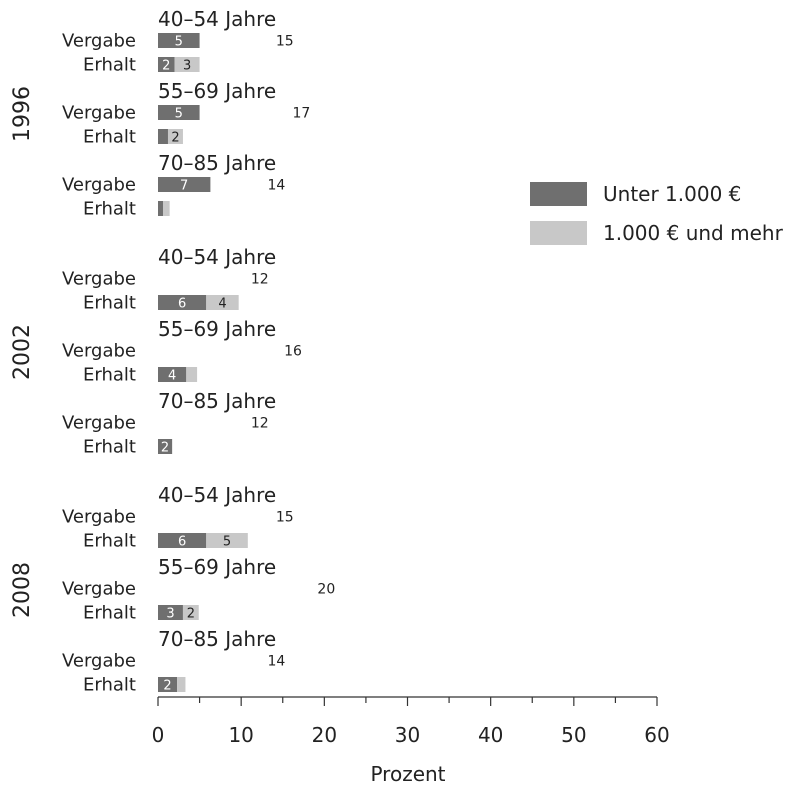  What do you see at coordinates (240, 735) in the screenshot?
I see `x-tick-label: 10` at bounding box center [240, 735].